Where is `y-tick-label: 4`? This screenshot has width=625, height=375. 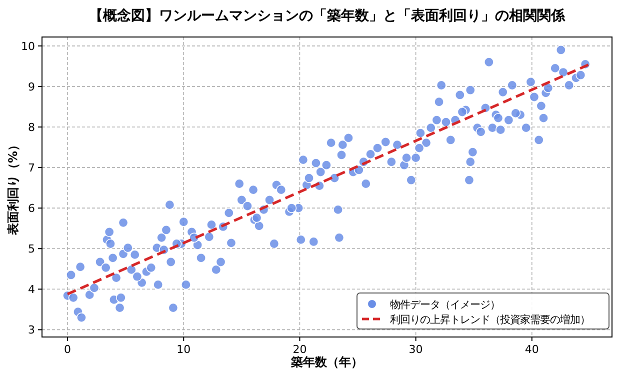
y-tick-label: 4 is located at coordinates (31, 289).